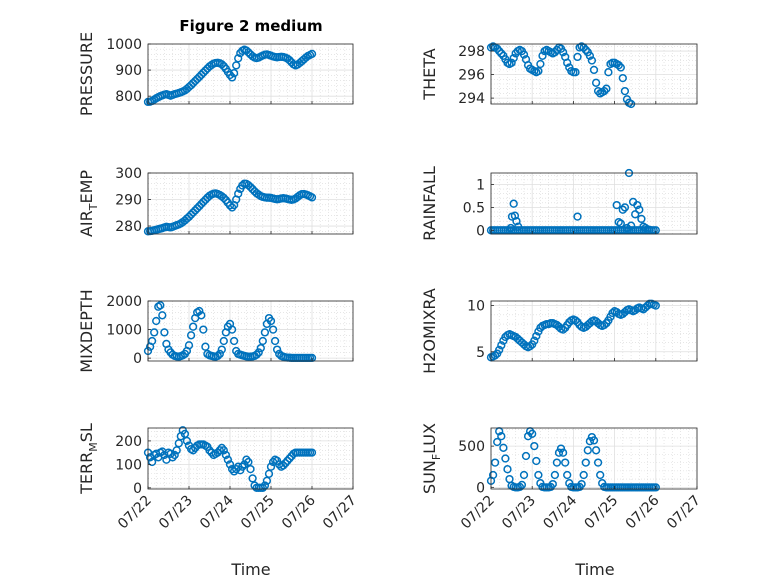 Image resolution: width=778 pixels, height=583 pixels. I want to click on y-axis-label-rest: EMP, so click(86, 187).